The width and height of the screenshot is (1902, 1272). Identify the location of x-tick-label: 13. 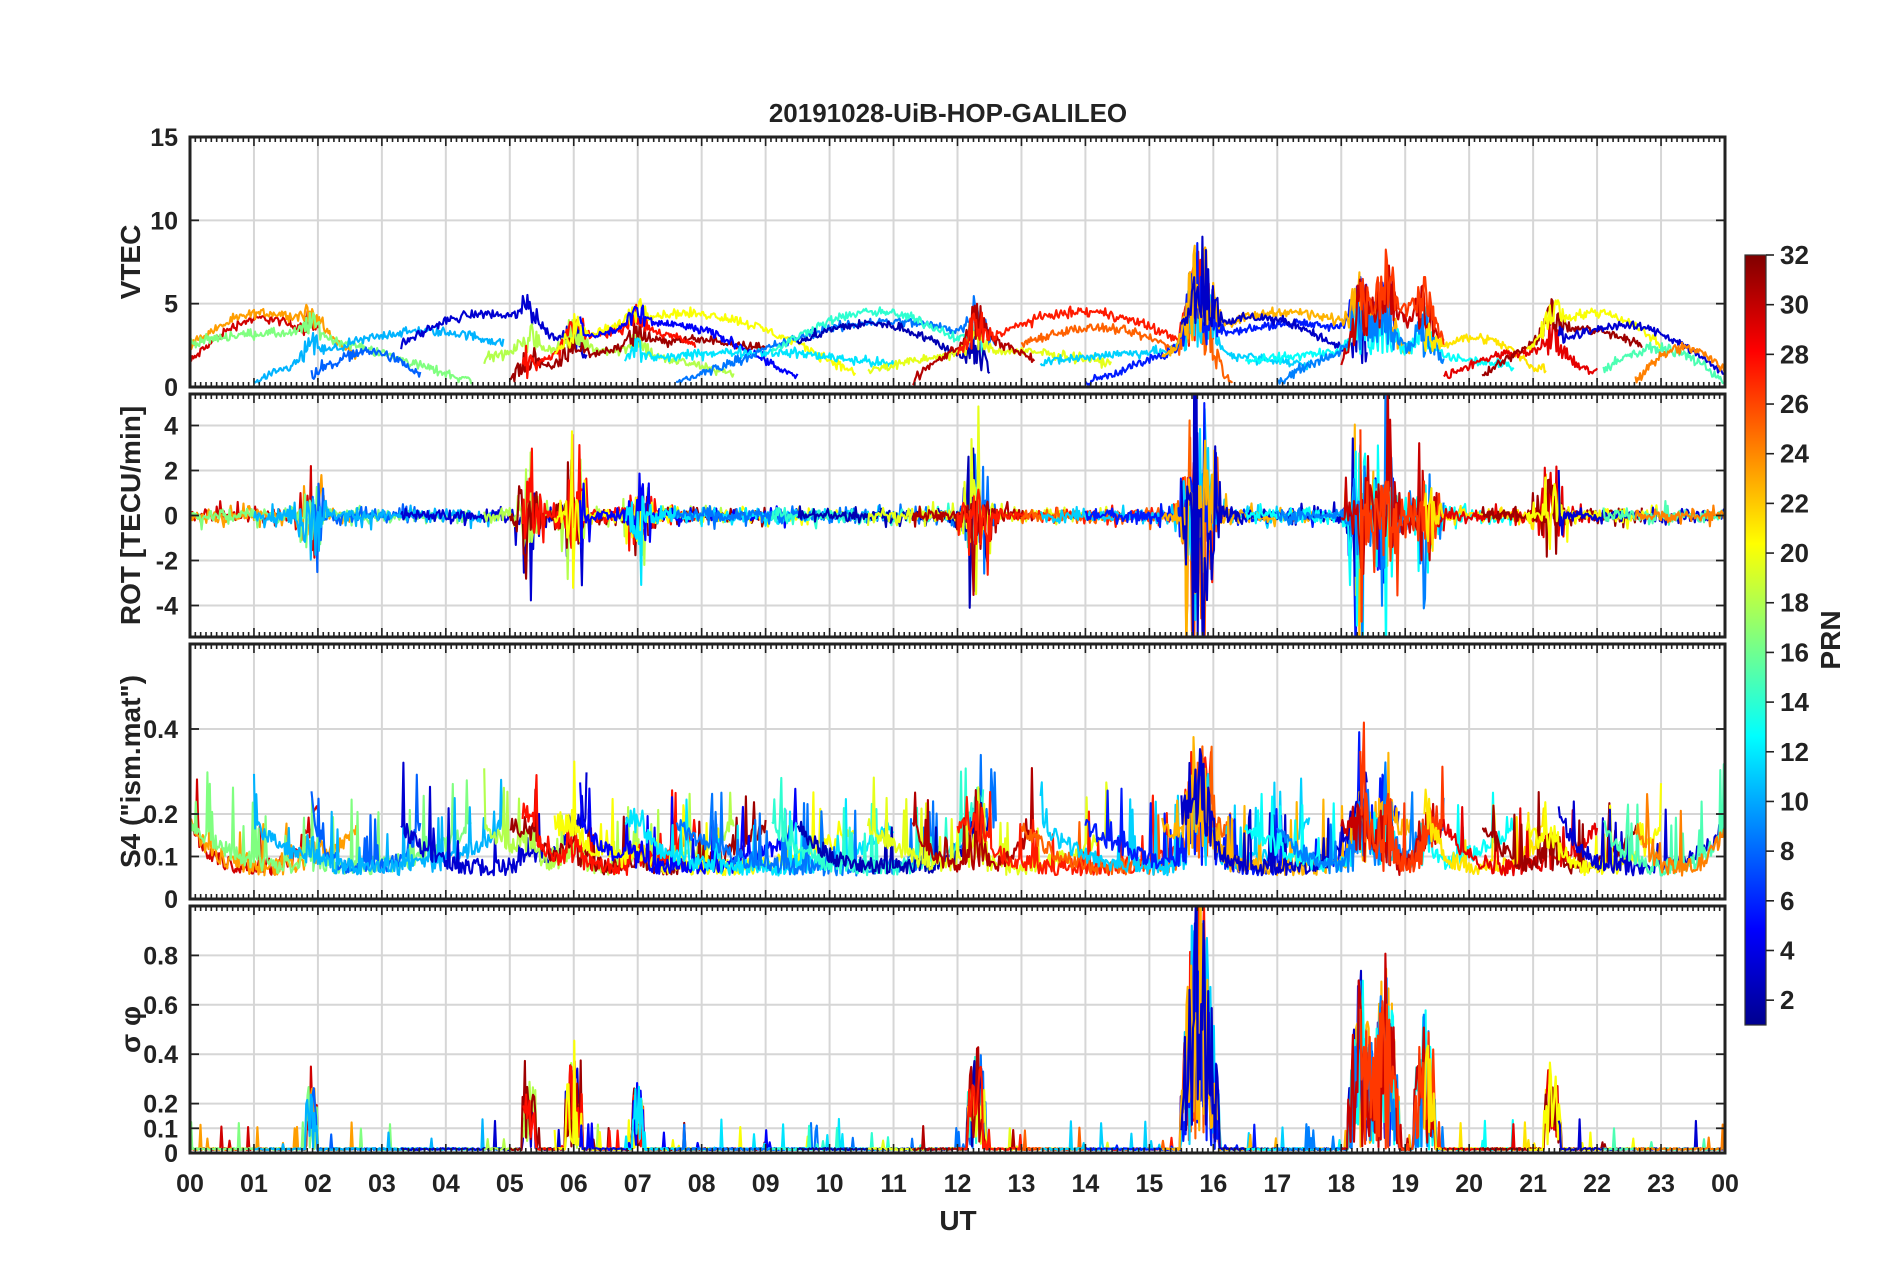
(1022, 1184).